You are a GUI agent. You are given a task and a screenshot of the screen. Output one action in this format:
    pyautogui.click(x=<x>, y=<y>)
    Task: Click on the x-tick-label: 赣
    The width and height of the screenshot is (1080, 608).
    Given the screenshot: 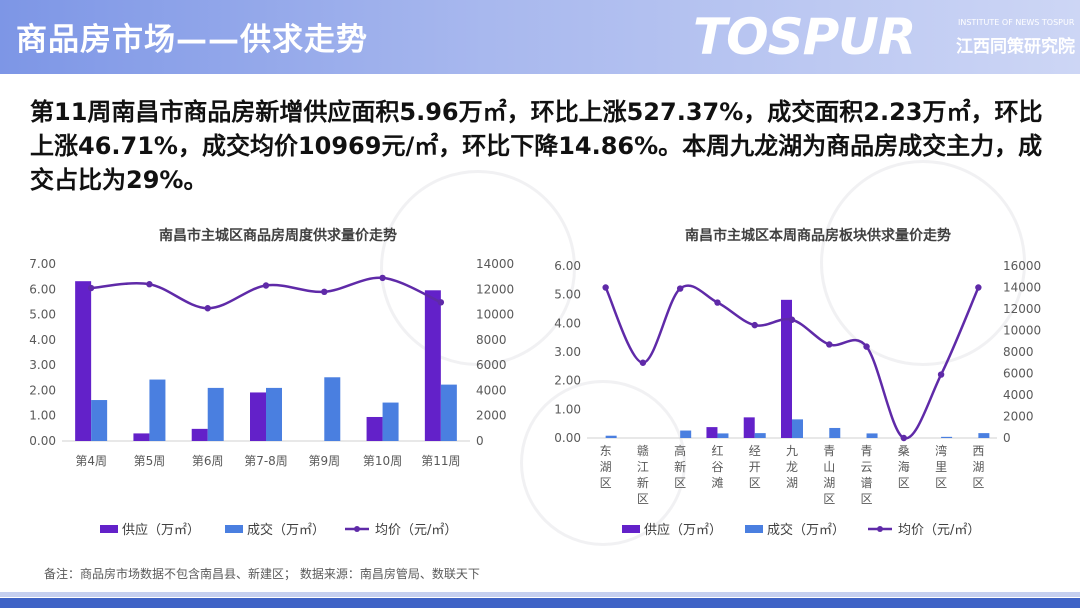 What is the action you would take?
    pyautogui.click(x=643, y=451)
    